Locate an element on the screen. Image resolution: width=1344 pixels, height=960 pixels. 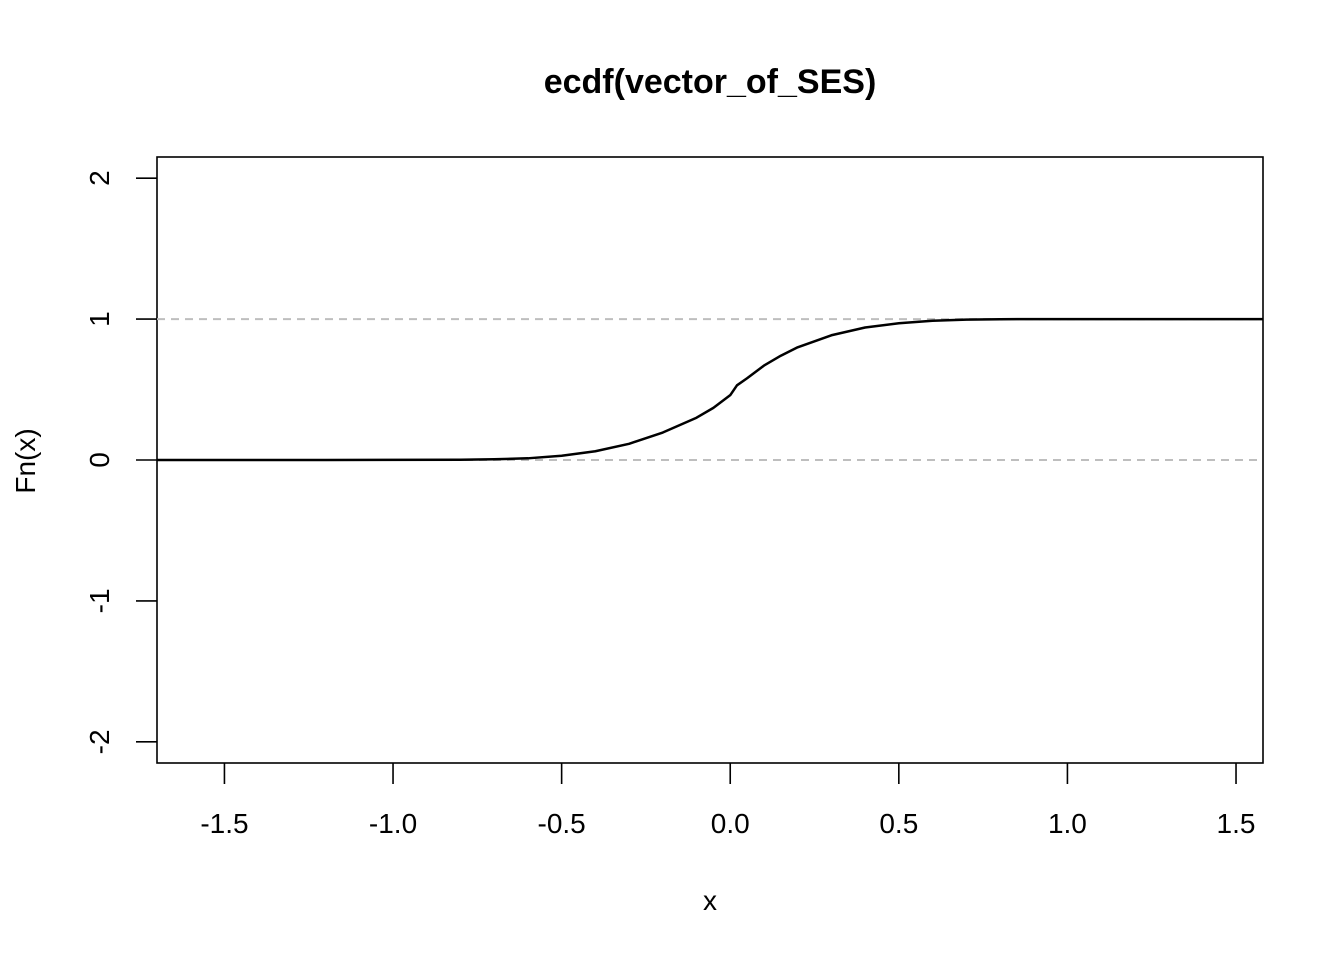
y-tick-label: -2 is located at coordinates (99, 741).